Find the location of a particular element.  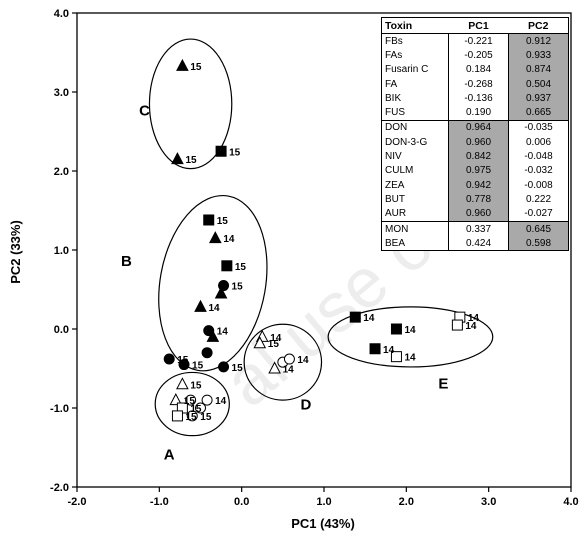

pc1-value: 0.960 is located at coordinates (478, 214).